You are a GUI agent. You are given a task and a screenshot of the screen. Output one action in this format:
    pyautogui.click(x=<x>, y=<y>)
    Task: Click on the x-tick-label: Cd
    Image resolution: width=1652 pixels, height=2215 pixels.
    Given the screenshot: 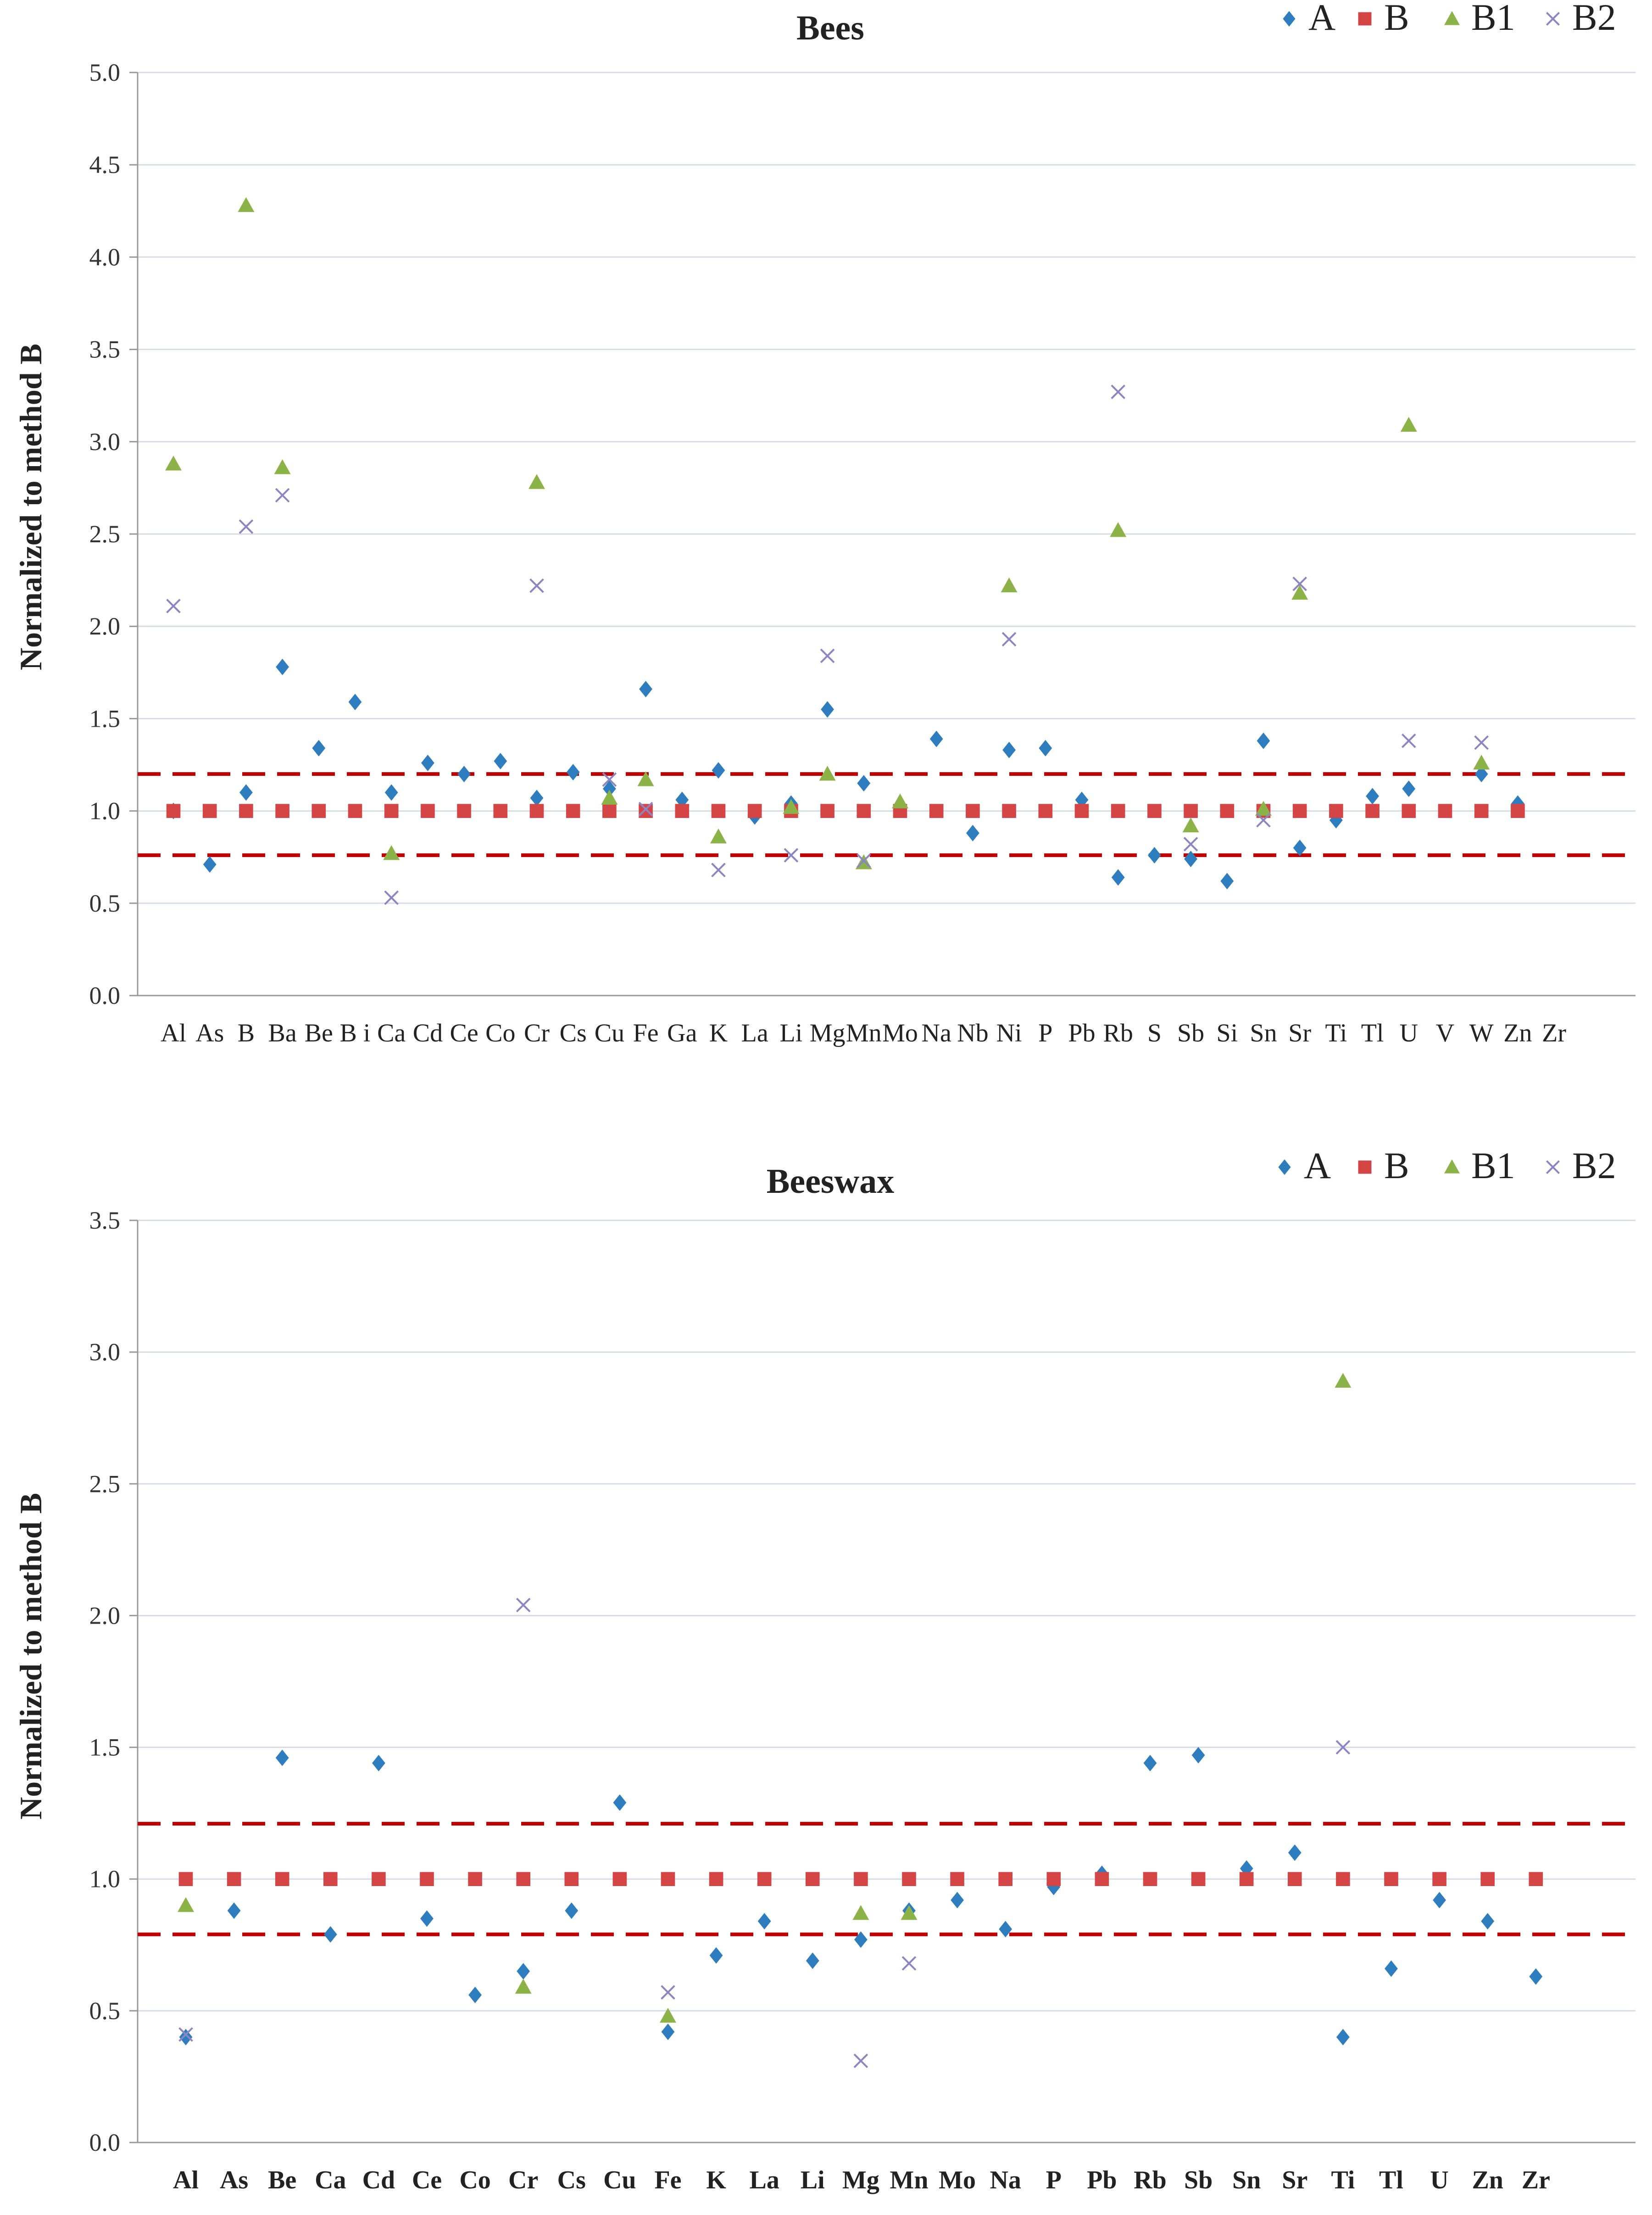 What is the action you would take?
    pyautogui.click(x=378, y=2180)
    